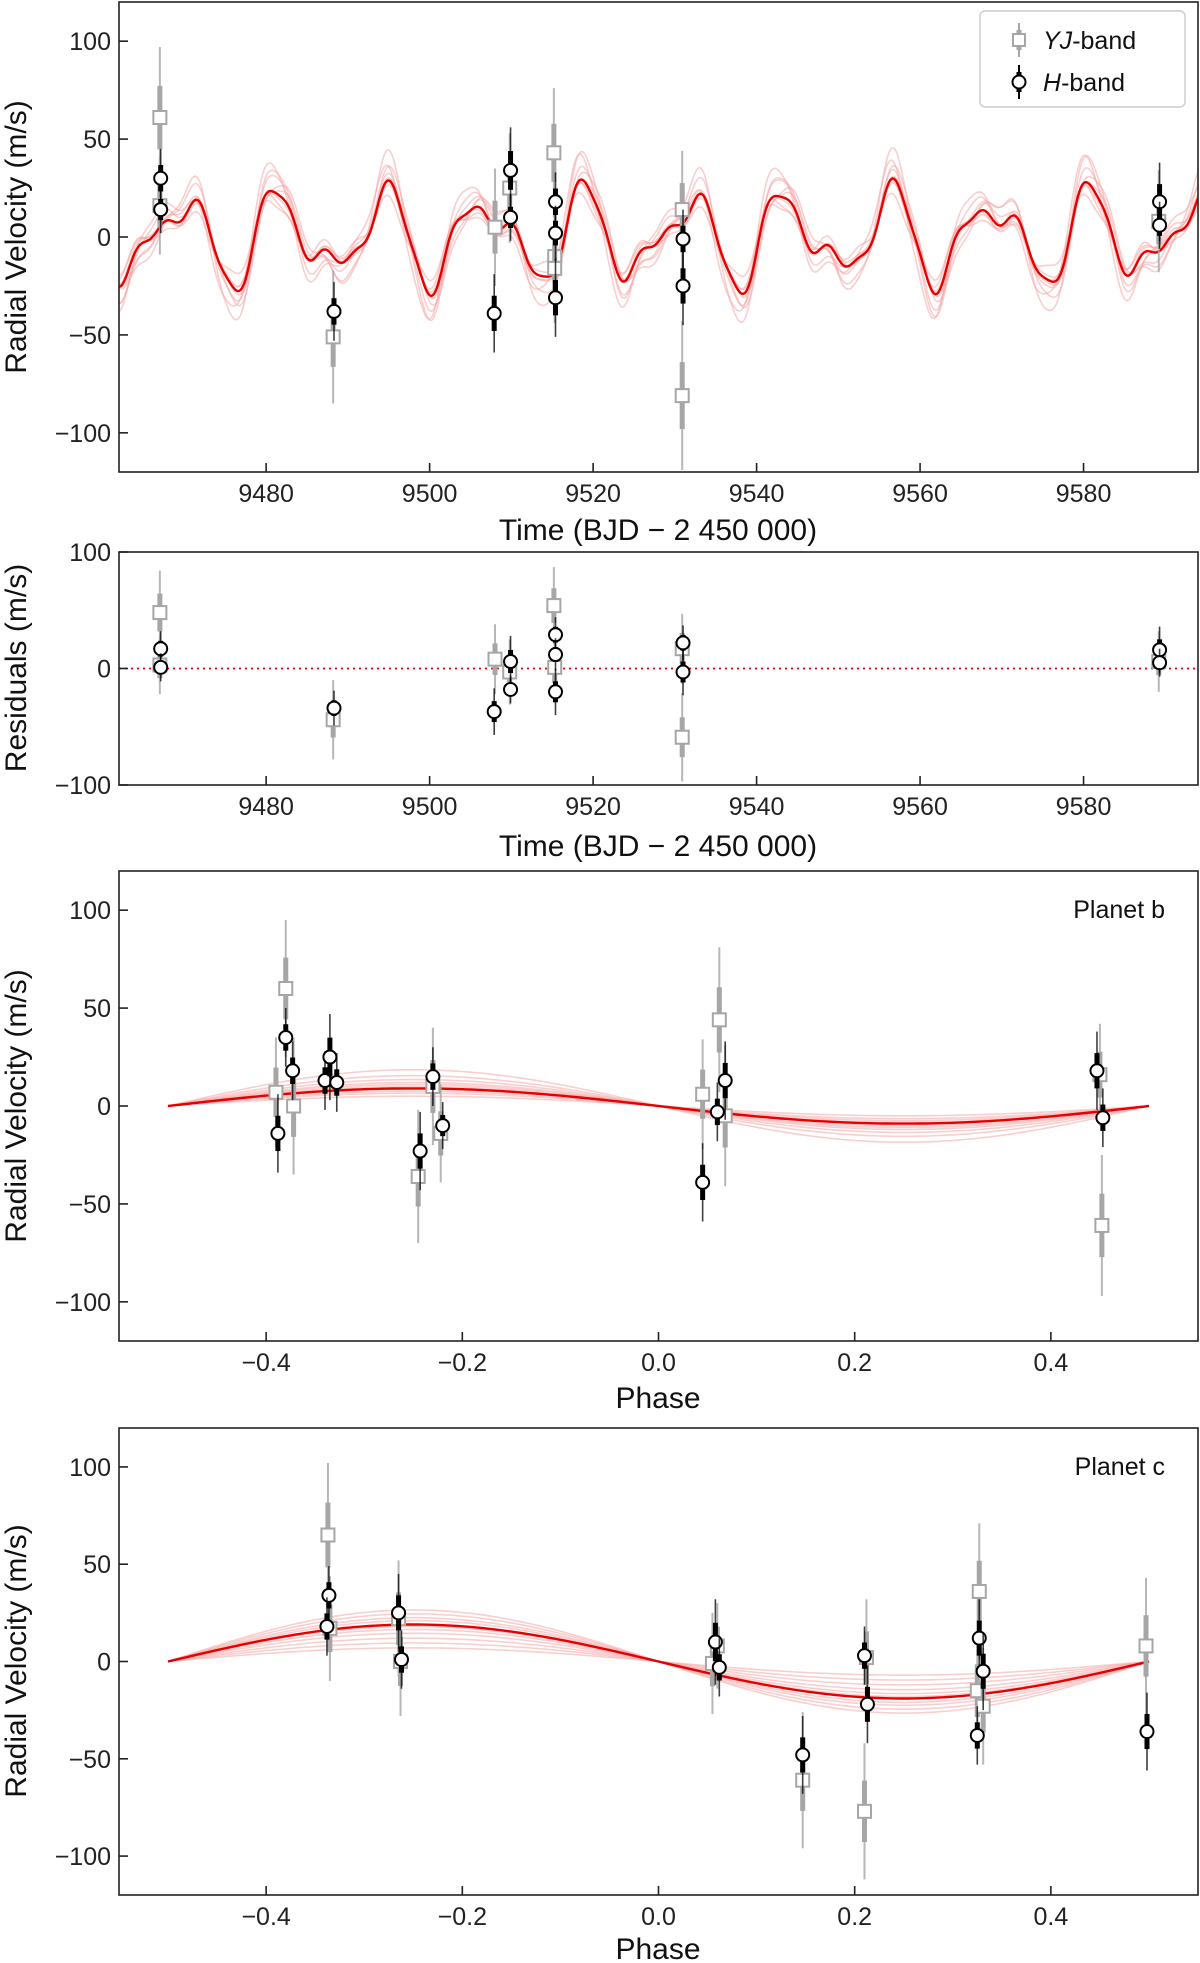  I want to click on legend-h-label: H-band, so click(1084, 83).